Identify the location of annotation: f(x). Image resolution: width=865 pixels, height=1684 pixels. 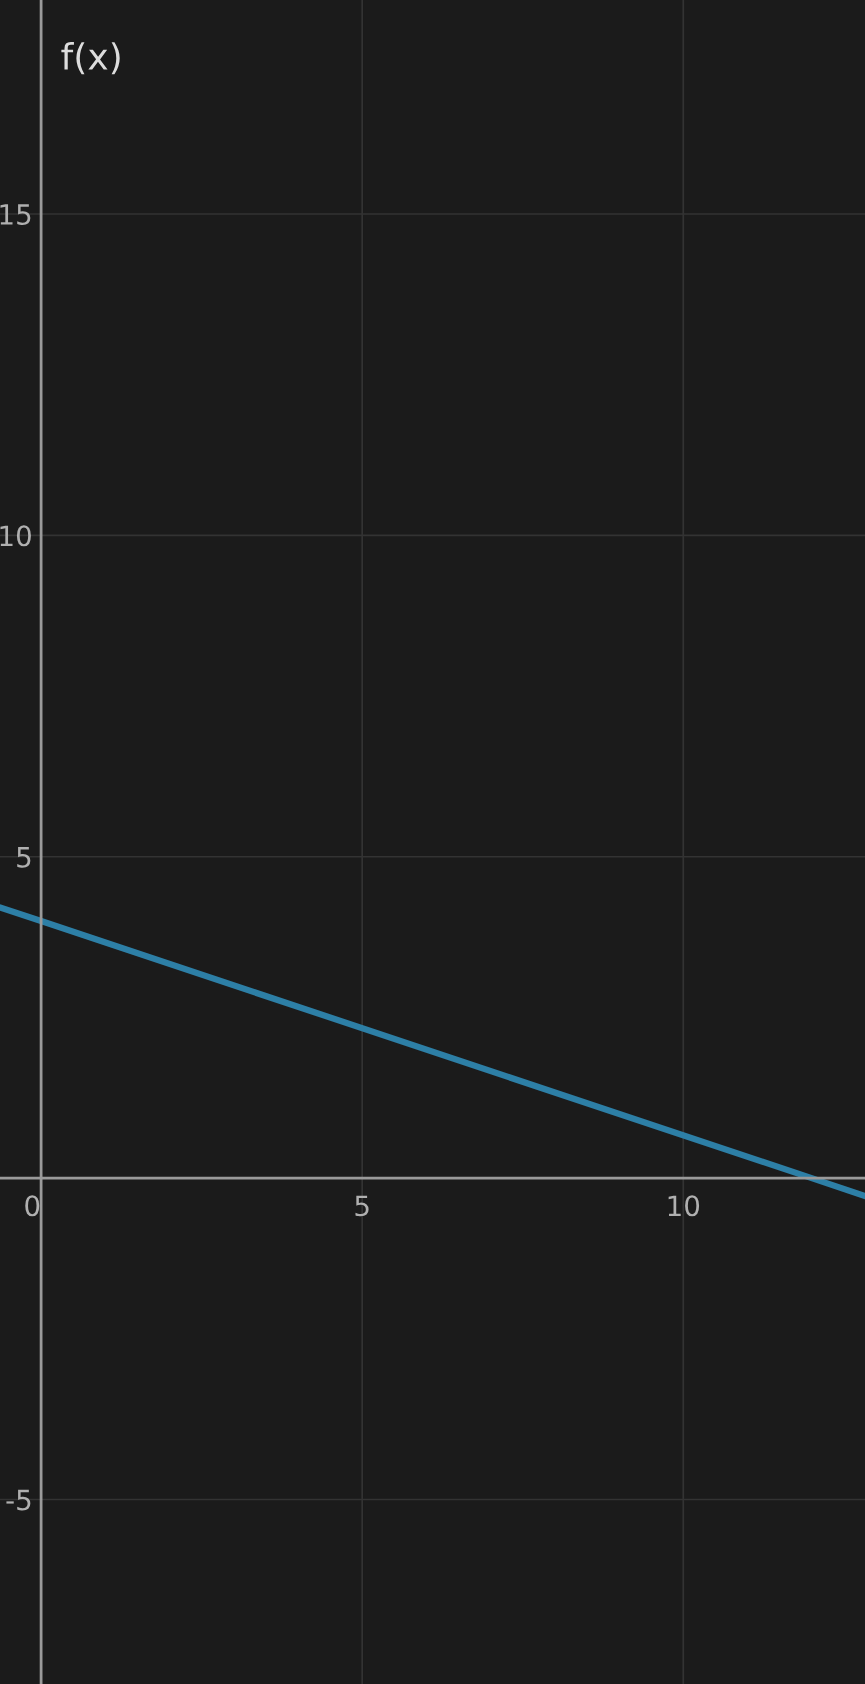
(90, 58).